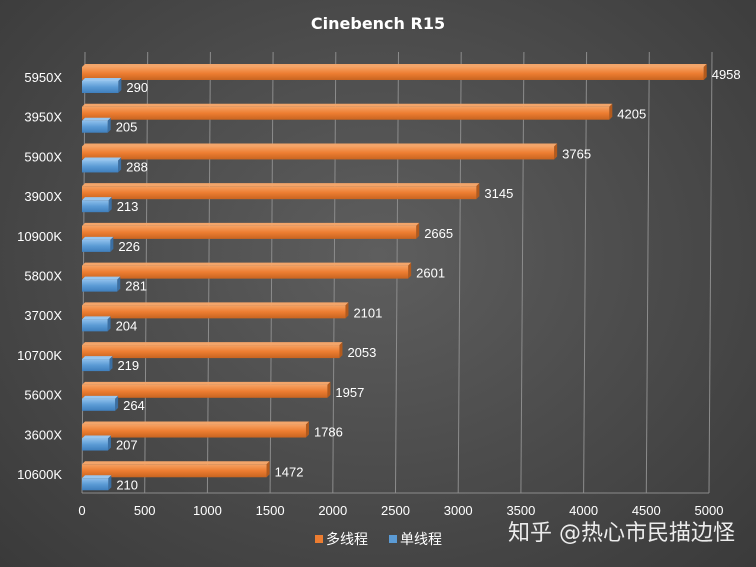  What do you see at coordinates (430, 273) in the screenshot?
I see `data-label-multi-thread: 2601` at bounding box center [430, 273].